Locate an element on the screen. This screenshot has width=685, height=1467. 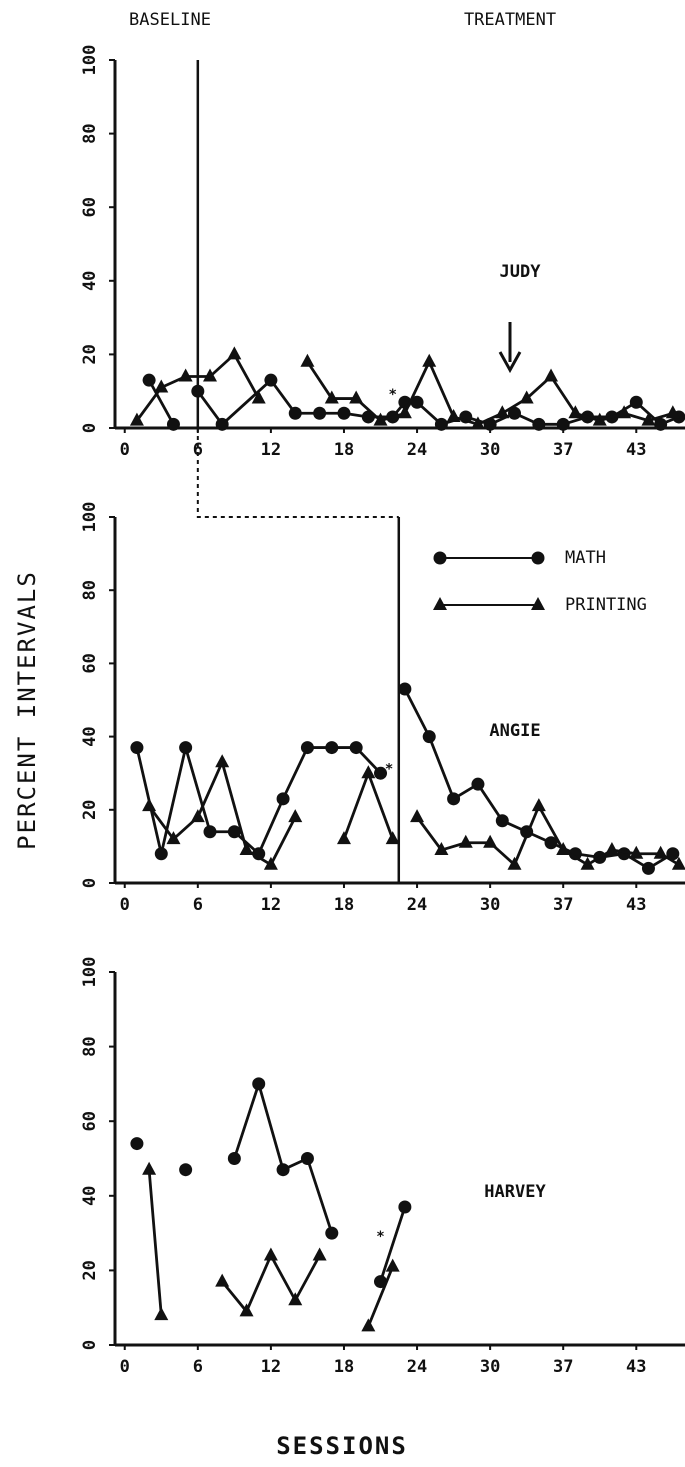
phase-connector is located at coordinates (297, 473).